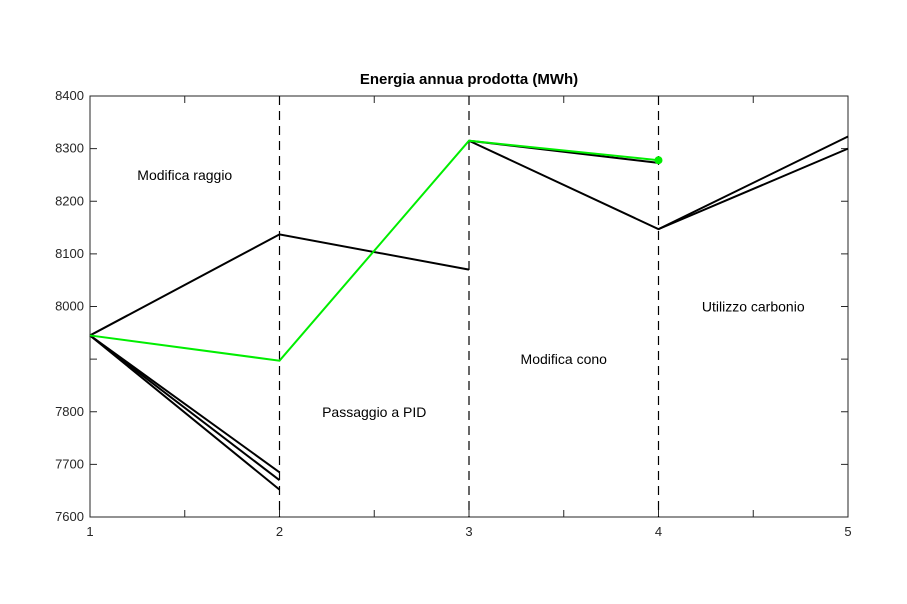  Describe the element at coordinates (847, 531) in the screenshot. I see `x-tick-label: 5` at that location.